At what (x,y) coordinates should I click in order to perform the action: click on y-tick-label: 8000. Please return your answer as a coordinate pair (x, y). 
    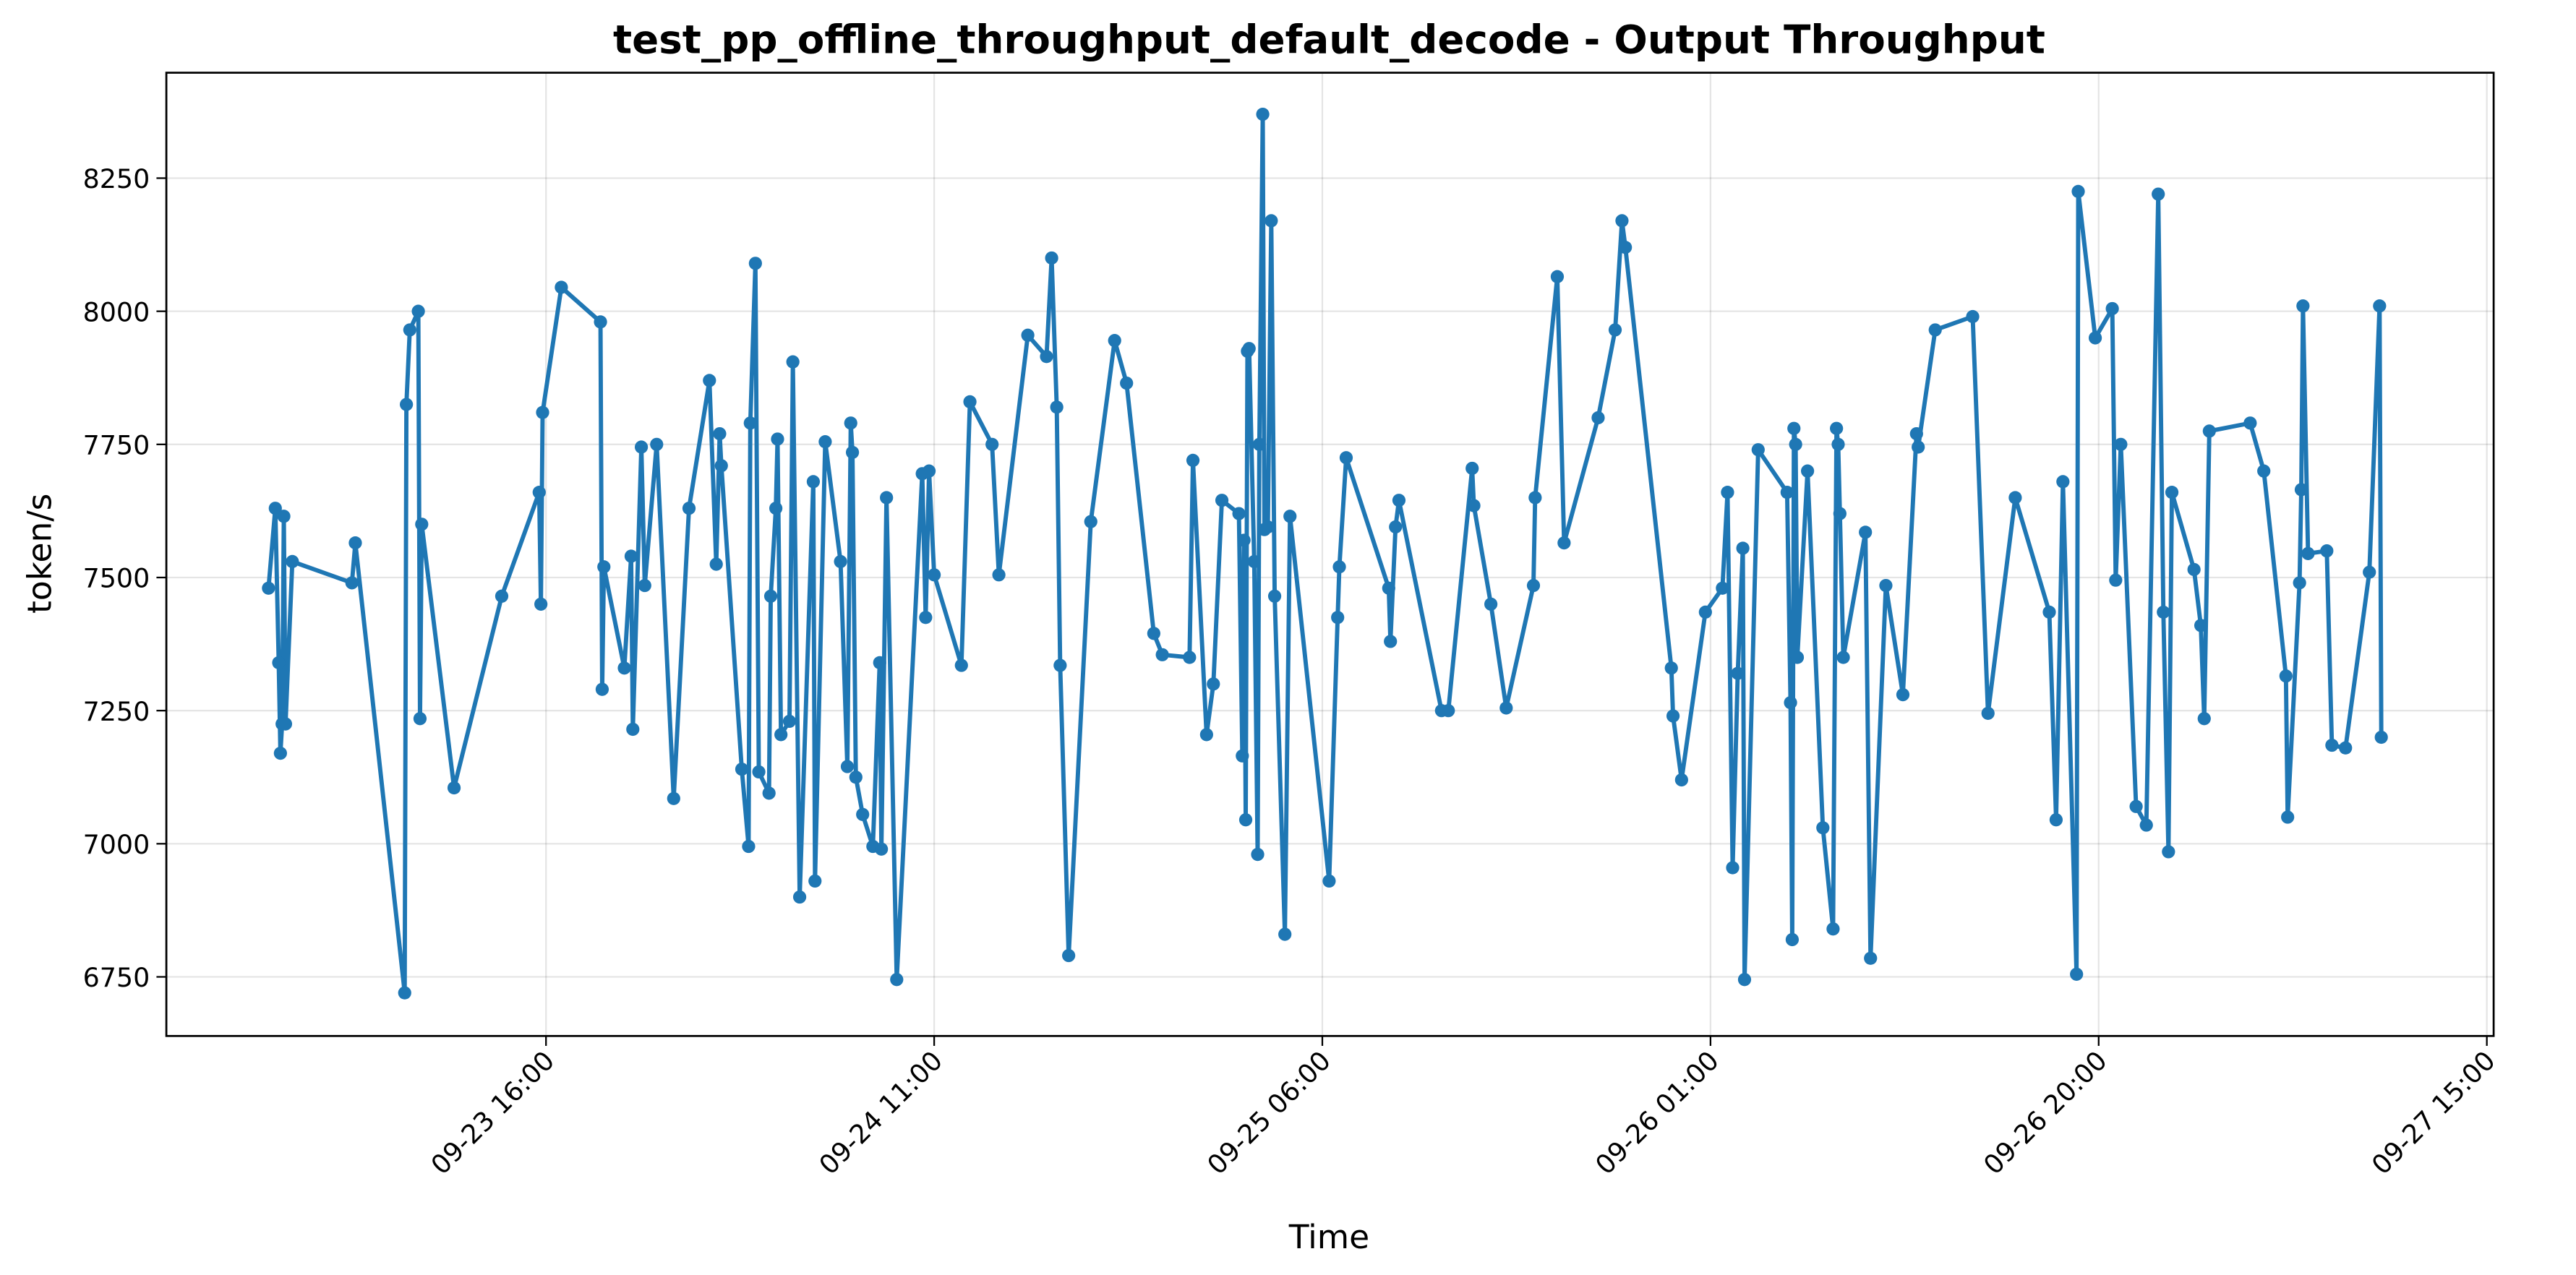
    Looking at the image, I should click on (116, 311).